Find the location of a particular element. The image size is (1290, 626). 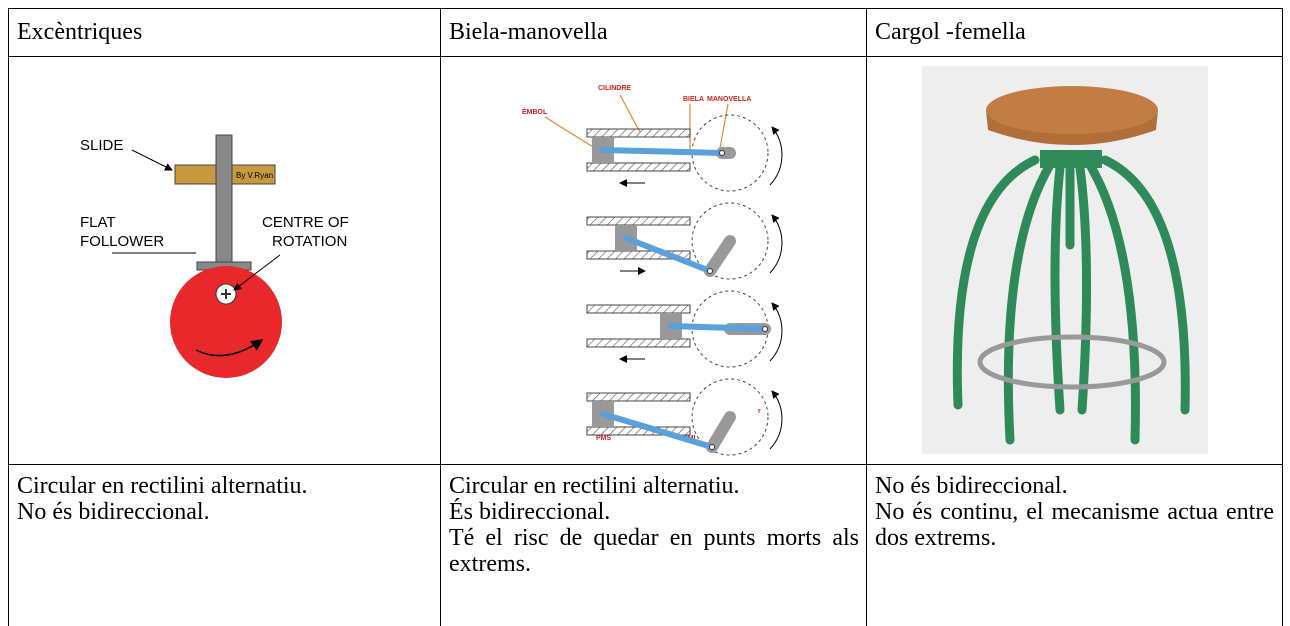

label: SLIDE is located at coordinates (101, 145).